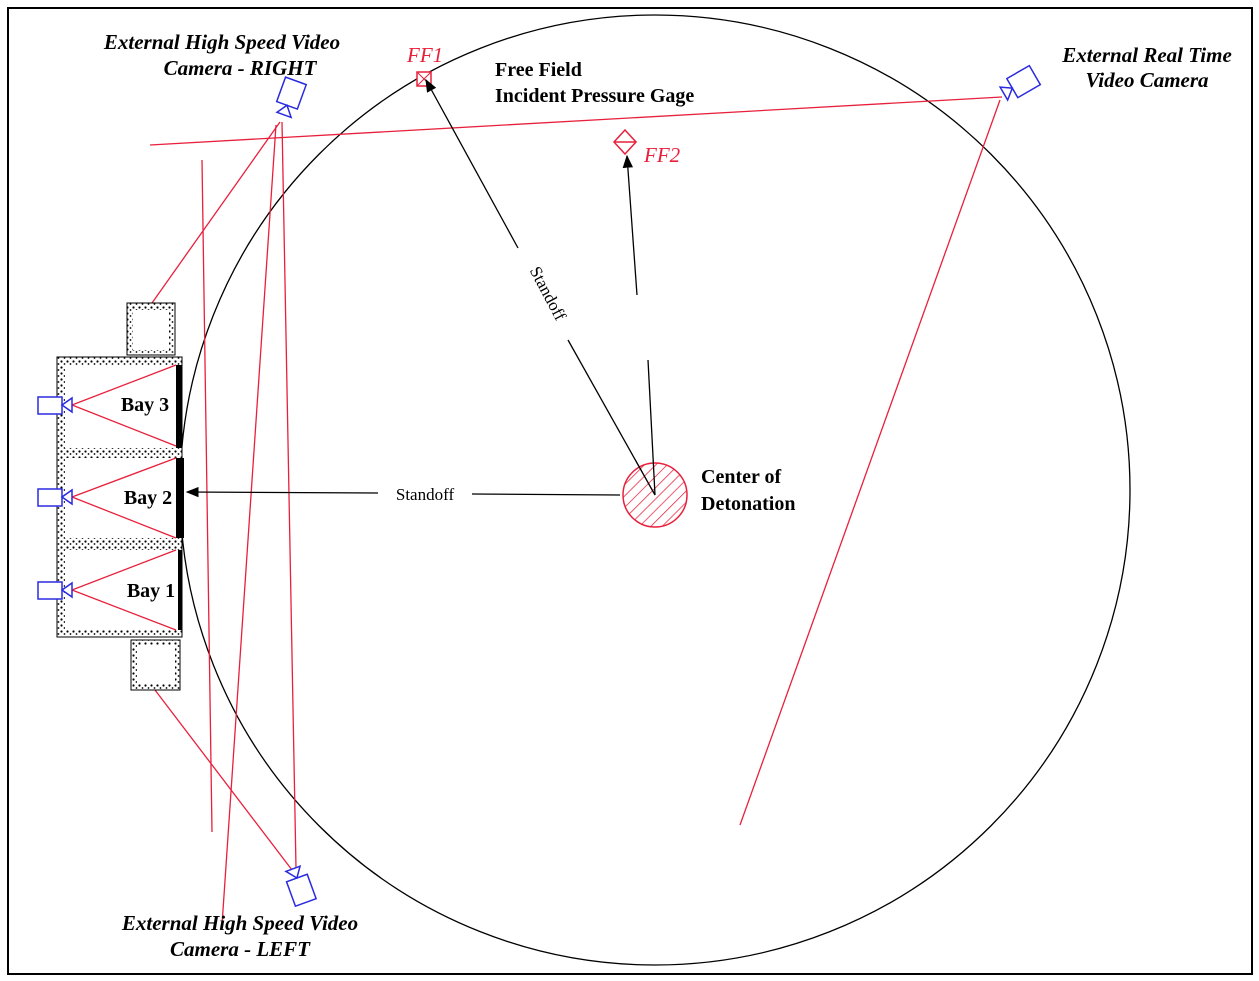  What do you see at coordinates (1146, 55) in the screenshot?
I see `label: External Real Time` at bounding box center [1146, 55].